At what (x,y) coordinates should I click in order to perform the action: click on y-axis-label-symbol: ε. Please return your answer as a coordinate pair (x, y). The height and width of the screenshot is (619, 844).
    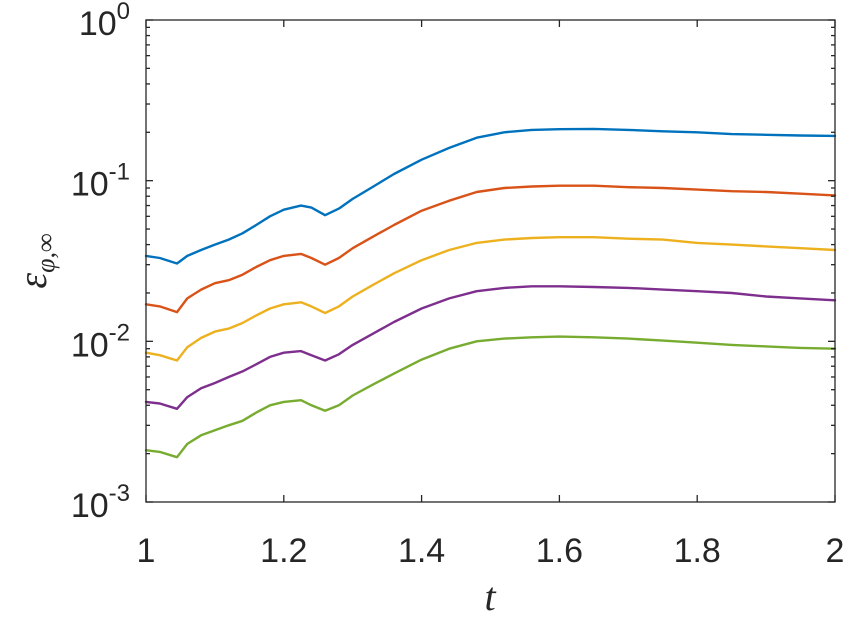
    Looking at the image, I should click on (32, 281).